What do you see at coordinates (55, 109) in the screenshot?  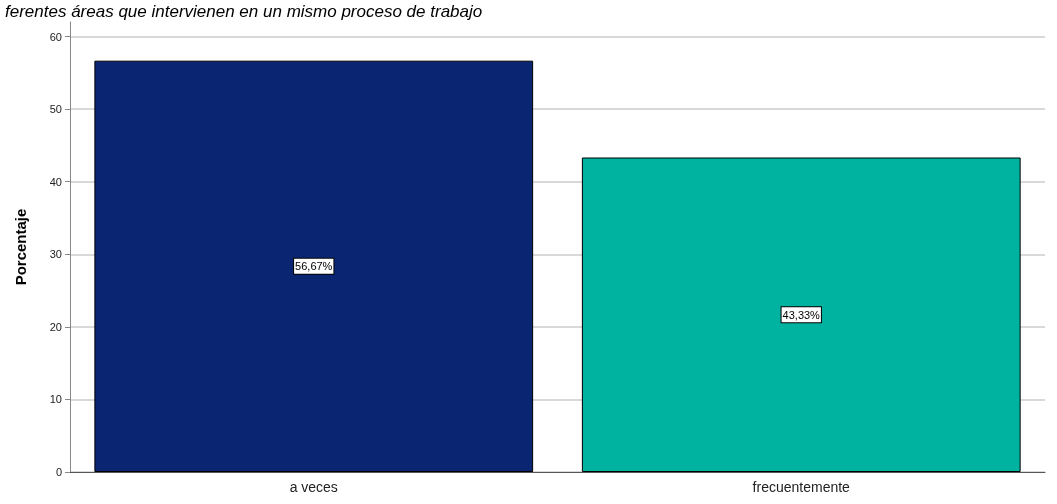 I see `y-tick-label: 50` at bounding box center [55, 109].